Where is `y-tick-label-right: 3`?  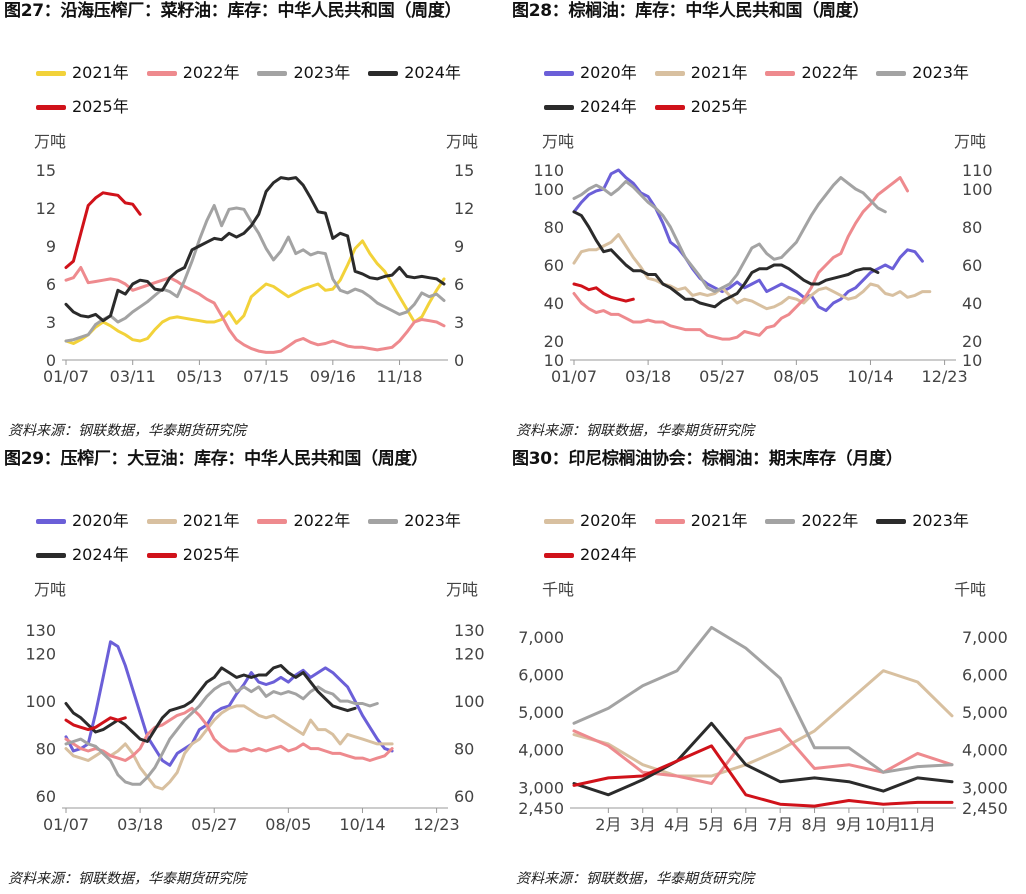
y-tick-label-right: 3 is located at coordinates (459, 322).